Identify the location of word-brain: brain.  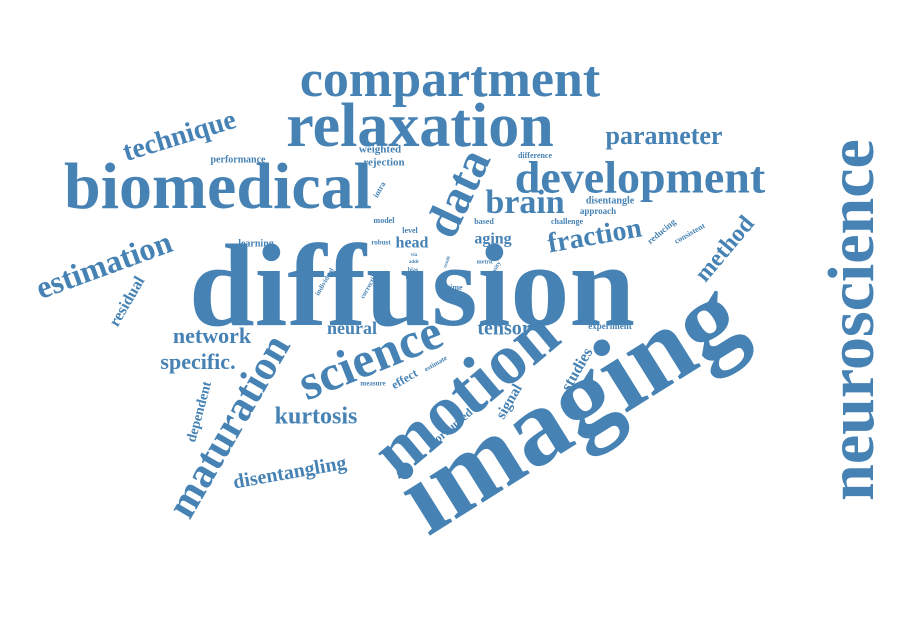
(524, 202).